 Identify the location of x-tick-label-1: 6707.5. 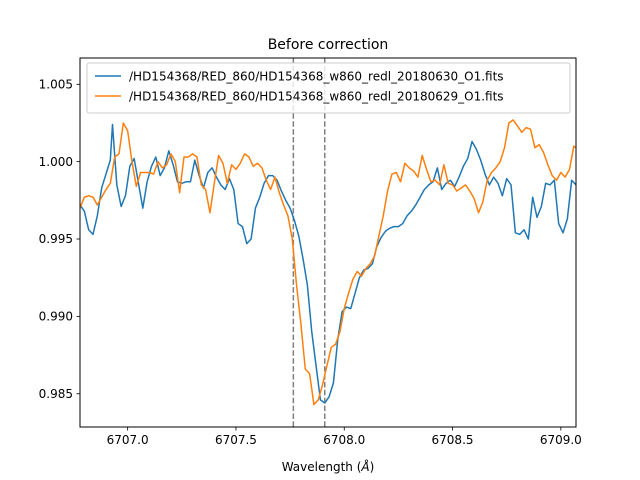
(236, 440).